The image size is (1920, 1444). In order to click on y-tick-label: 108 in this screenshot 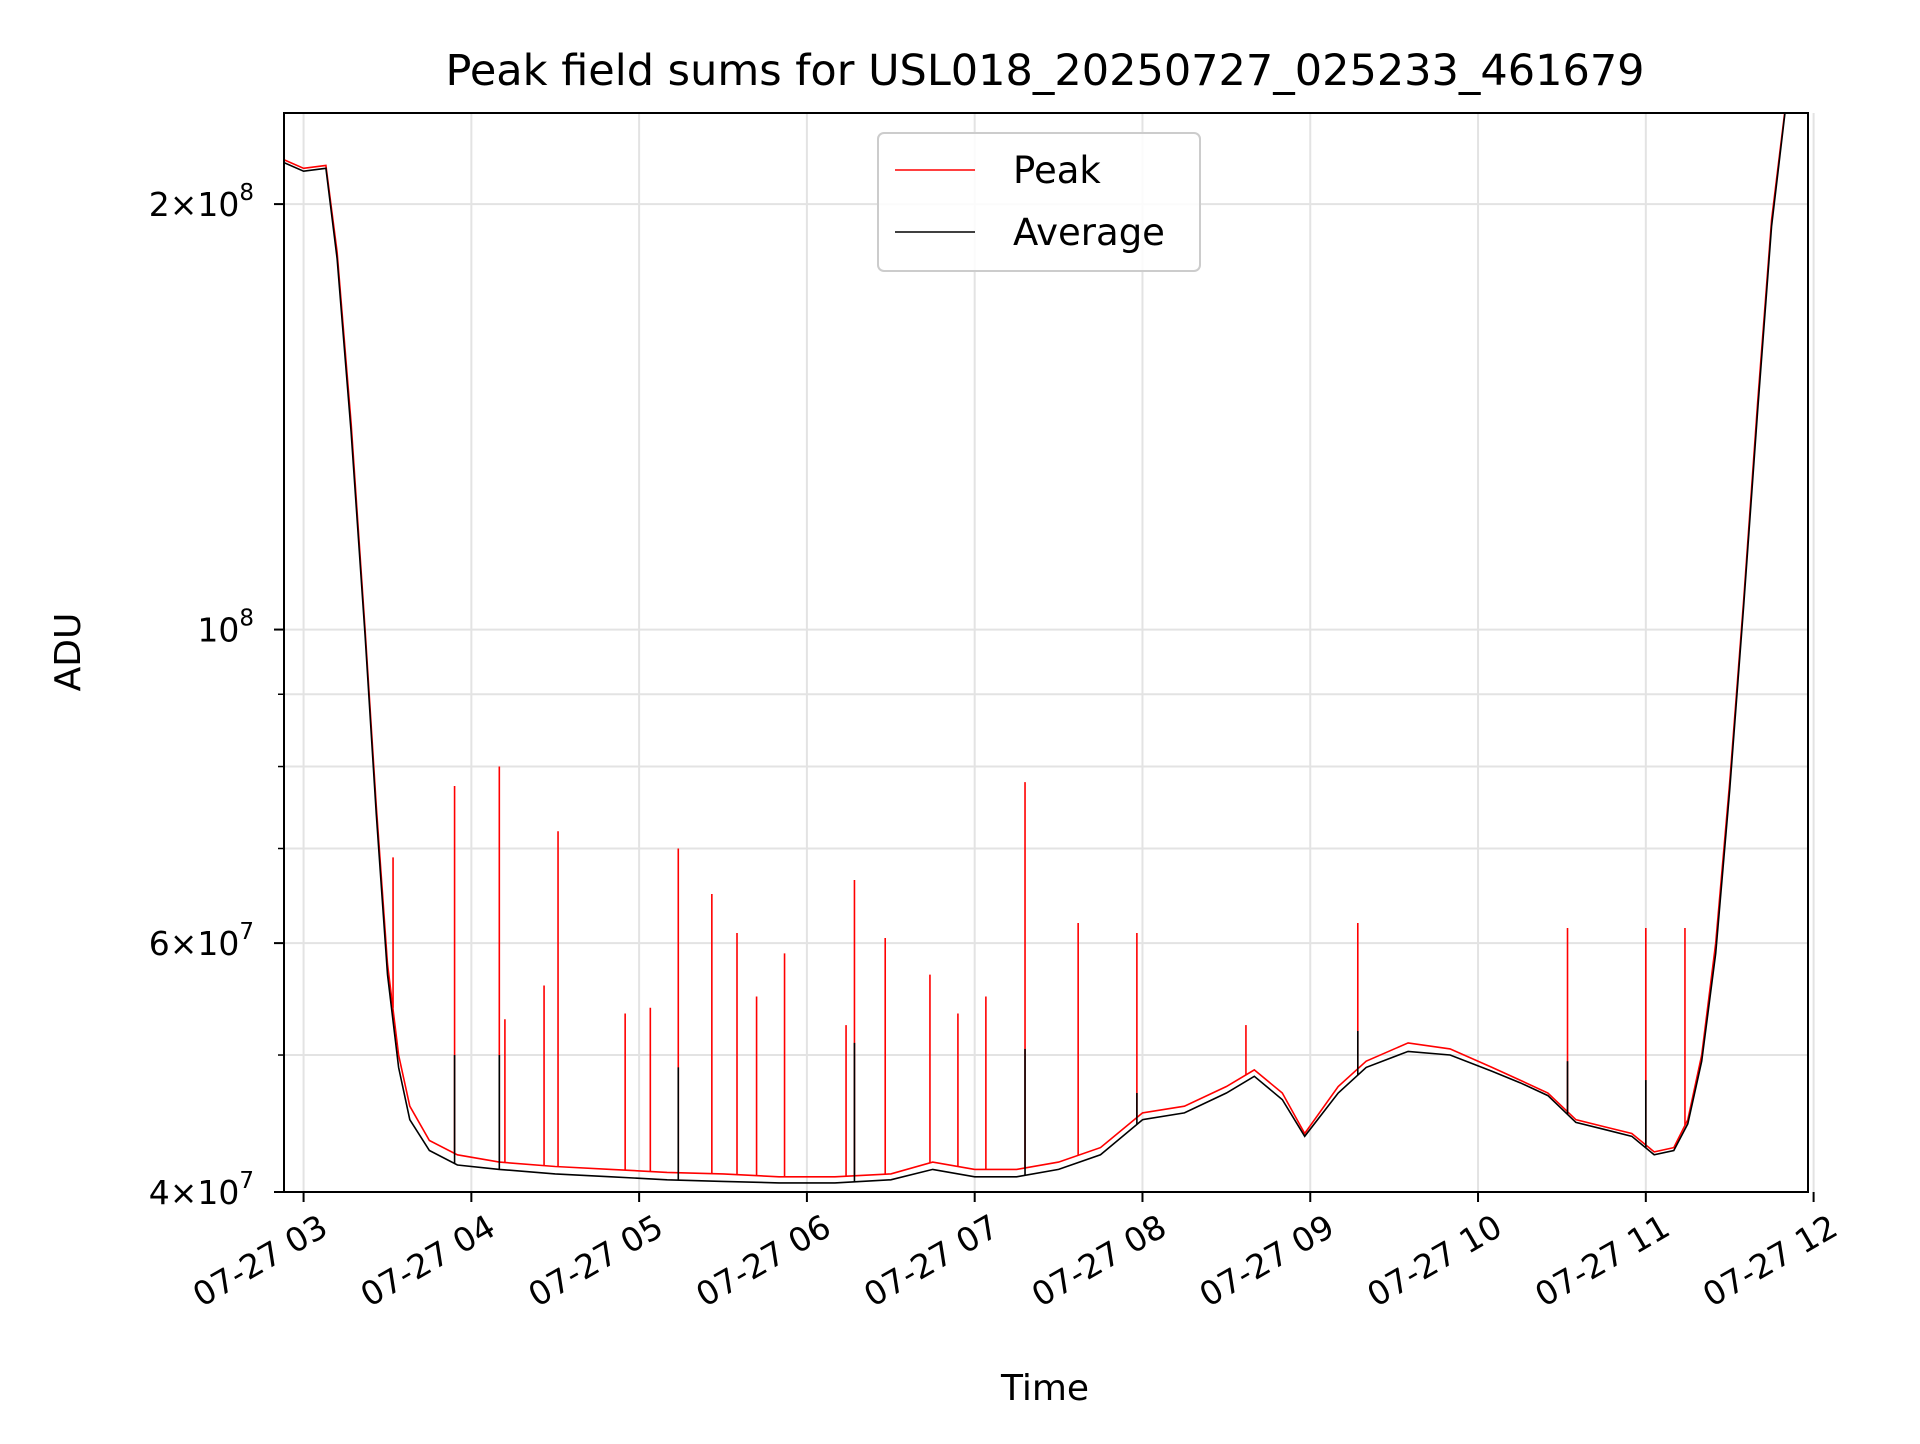, I will do `click(225, 628)`.